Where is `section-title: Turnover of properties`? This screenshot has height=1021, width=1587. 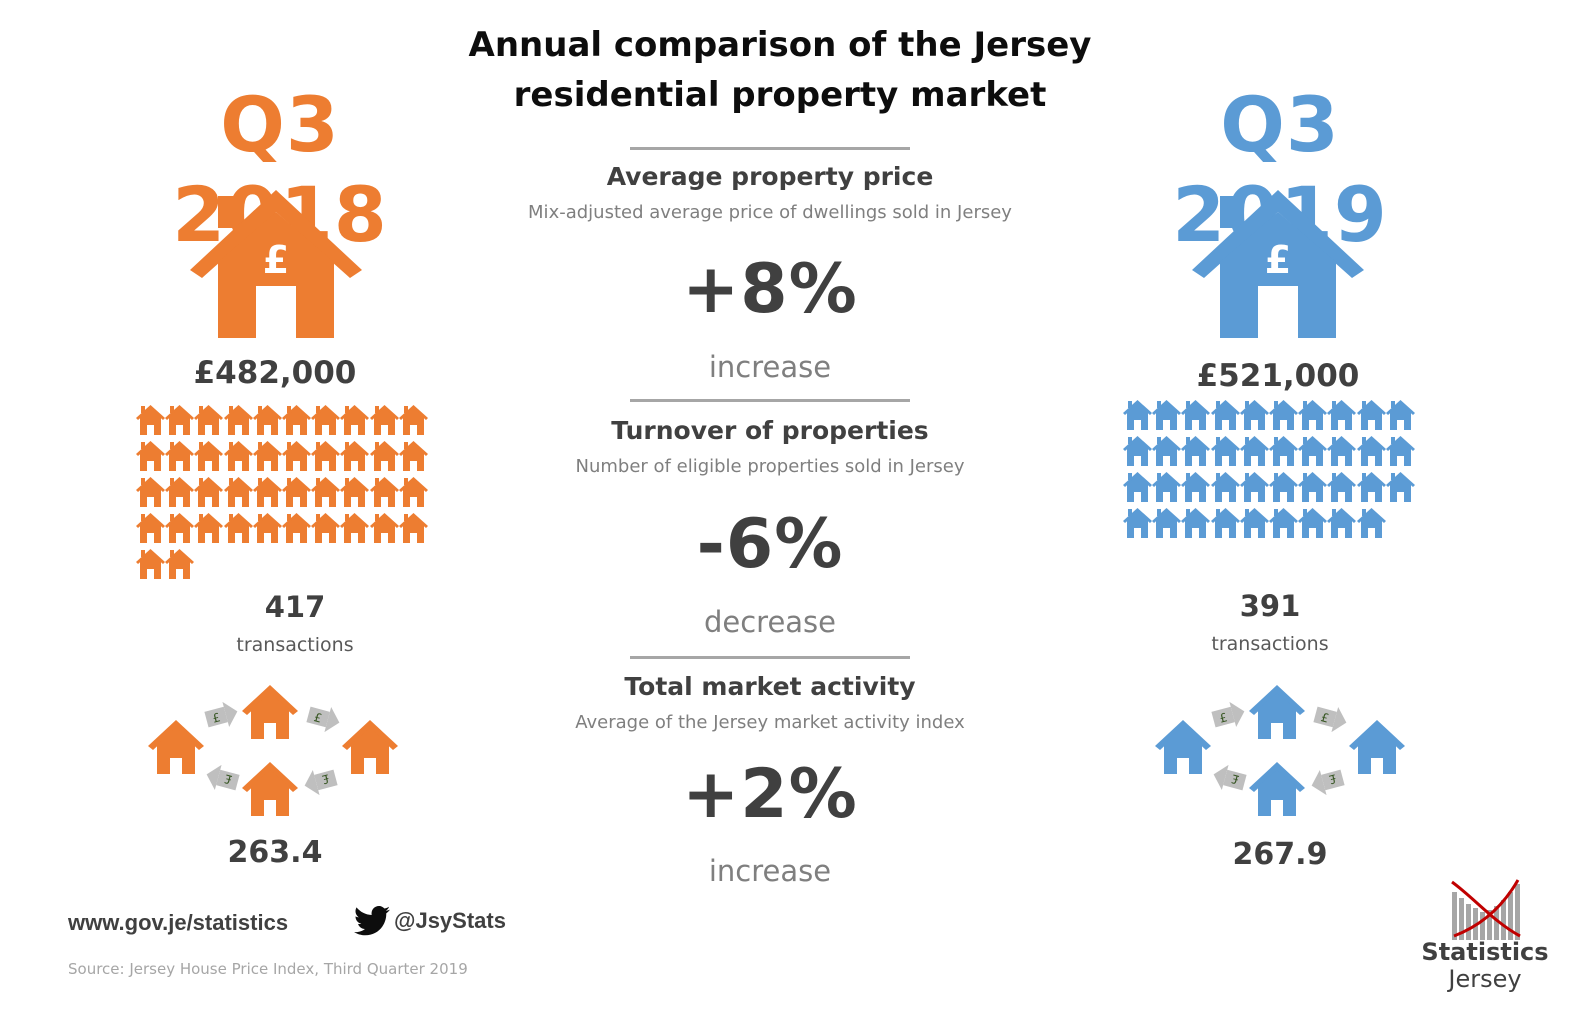 section-title: Turnover of properties is located at coordinates (770, 430).